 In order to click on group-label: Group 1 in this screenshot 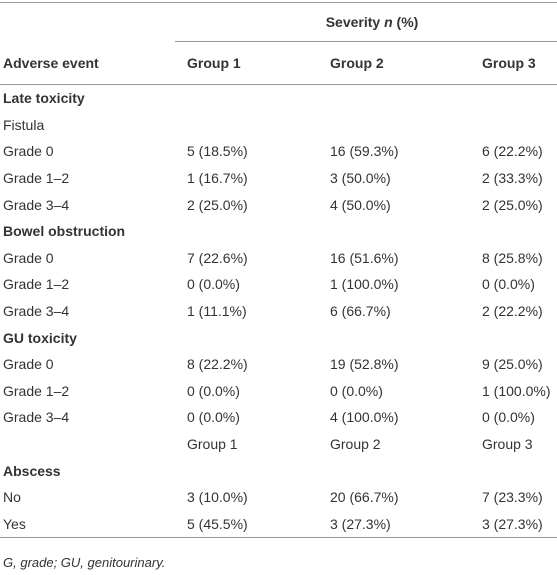, I will do `click(212, 444)`.